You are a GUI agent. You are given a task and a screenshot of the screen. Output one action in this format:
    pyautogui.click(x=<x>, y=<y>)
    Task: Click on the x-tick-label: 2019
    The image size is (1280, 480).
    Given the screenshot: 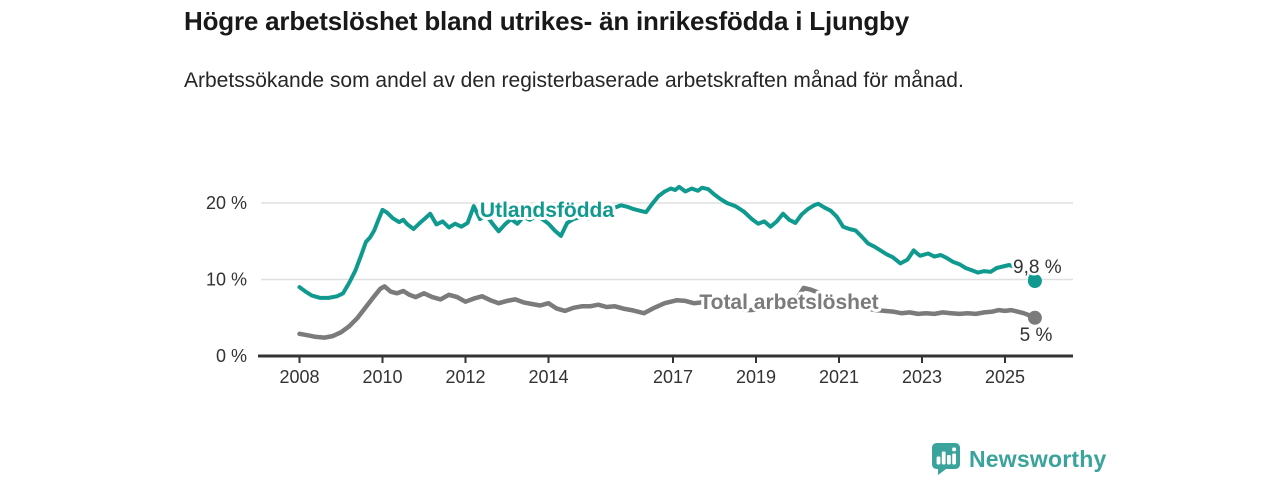 What is the action you would take?
    pyautogui.click(x=756, y=377)
    